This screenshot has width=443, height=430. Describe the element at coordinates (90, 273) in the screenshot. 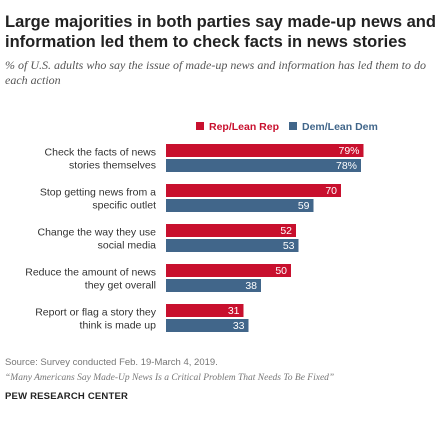

I see `category-label: Reduce the amount of news` at that location.